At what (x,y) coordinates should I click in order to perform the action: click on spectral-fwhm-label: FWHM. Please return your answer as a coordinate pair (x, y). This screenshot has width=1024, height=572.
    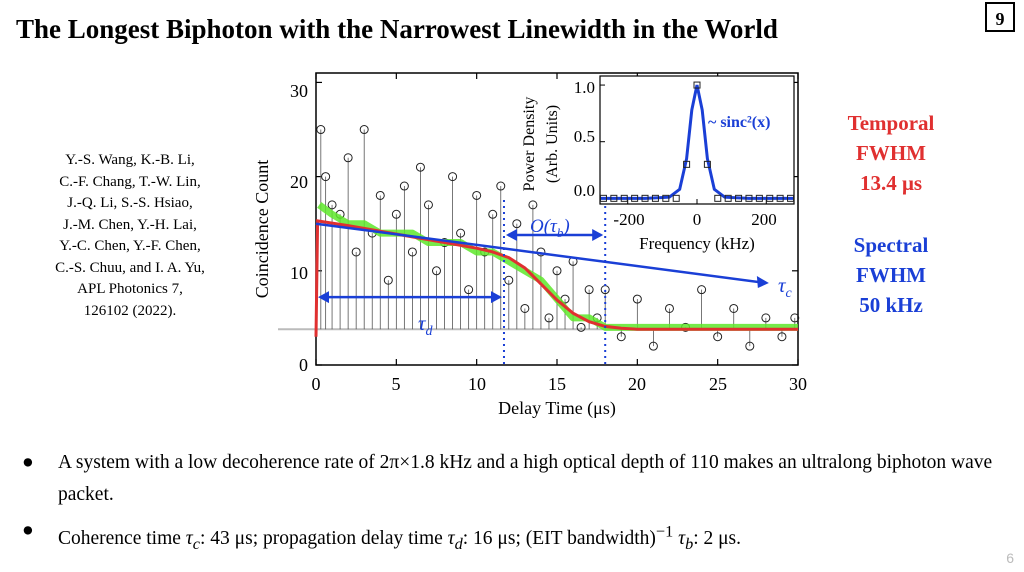
    Looking at the image, I should click on (891, 275).